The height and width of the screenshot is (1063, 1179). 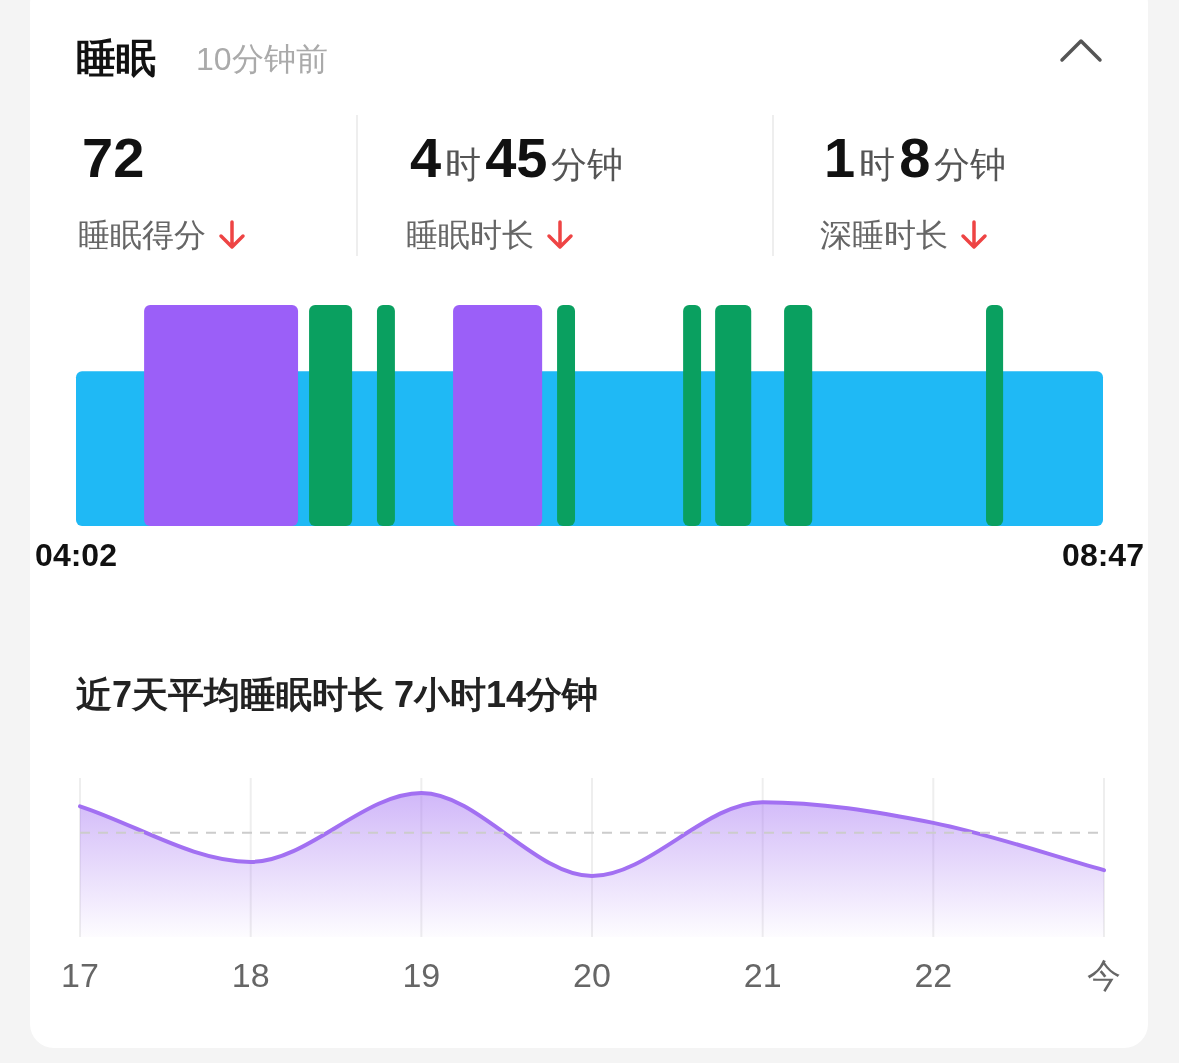 What do you see at coordinates (1104, 975) in the screenshot?
I see `x-tick-label: 今` at bounding box center [1104, 975].